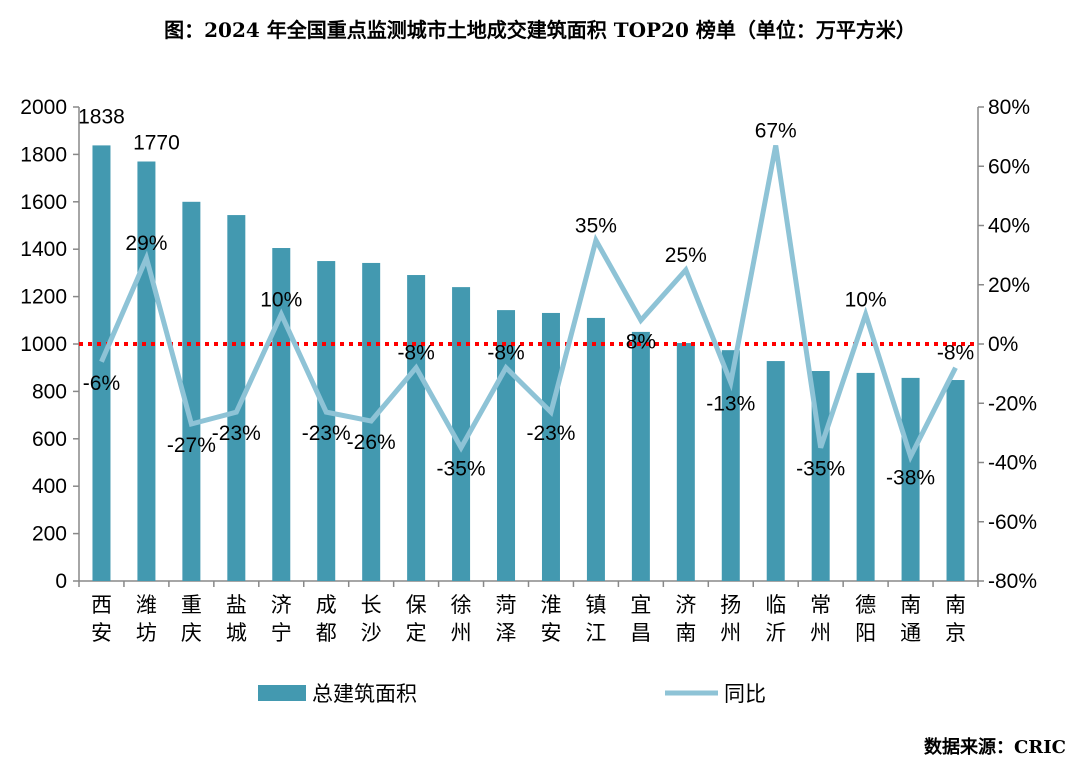  I want to click on category-label: 徐, so click(461, 605).